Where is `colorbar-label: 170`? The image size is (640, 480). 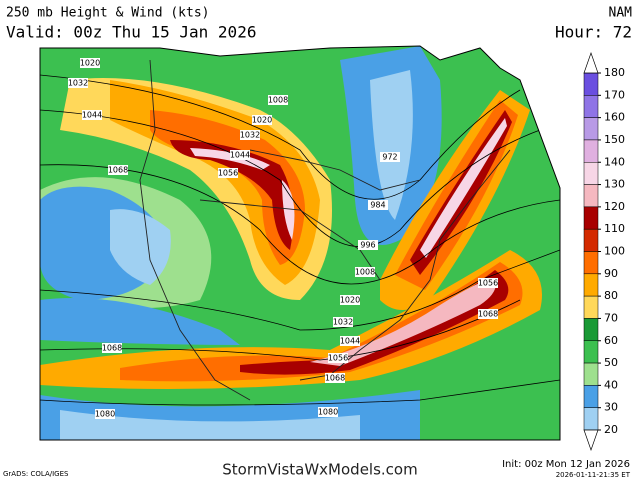
colorbar-label: 170 is located at coordinates (614, 94).